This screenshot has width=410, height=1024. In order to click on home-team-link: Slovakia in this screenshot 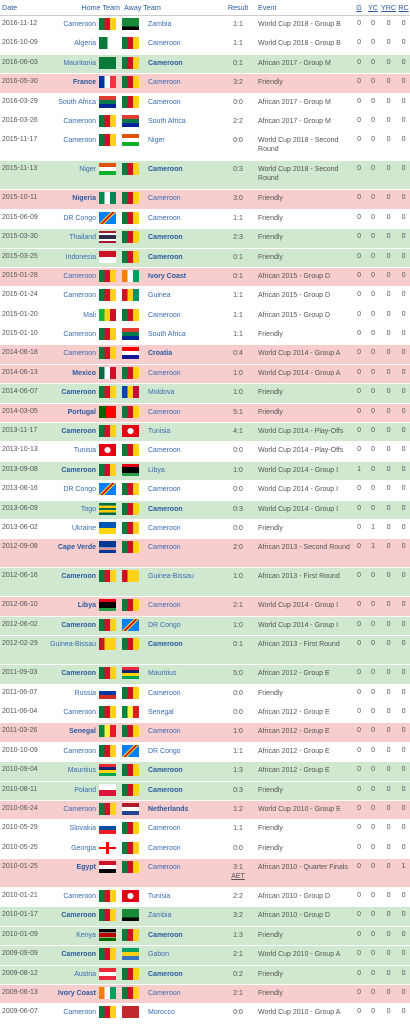, I will do `click(74, 829)`.